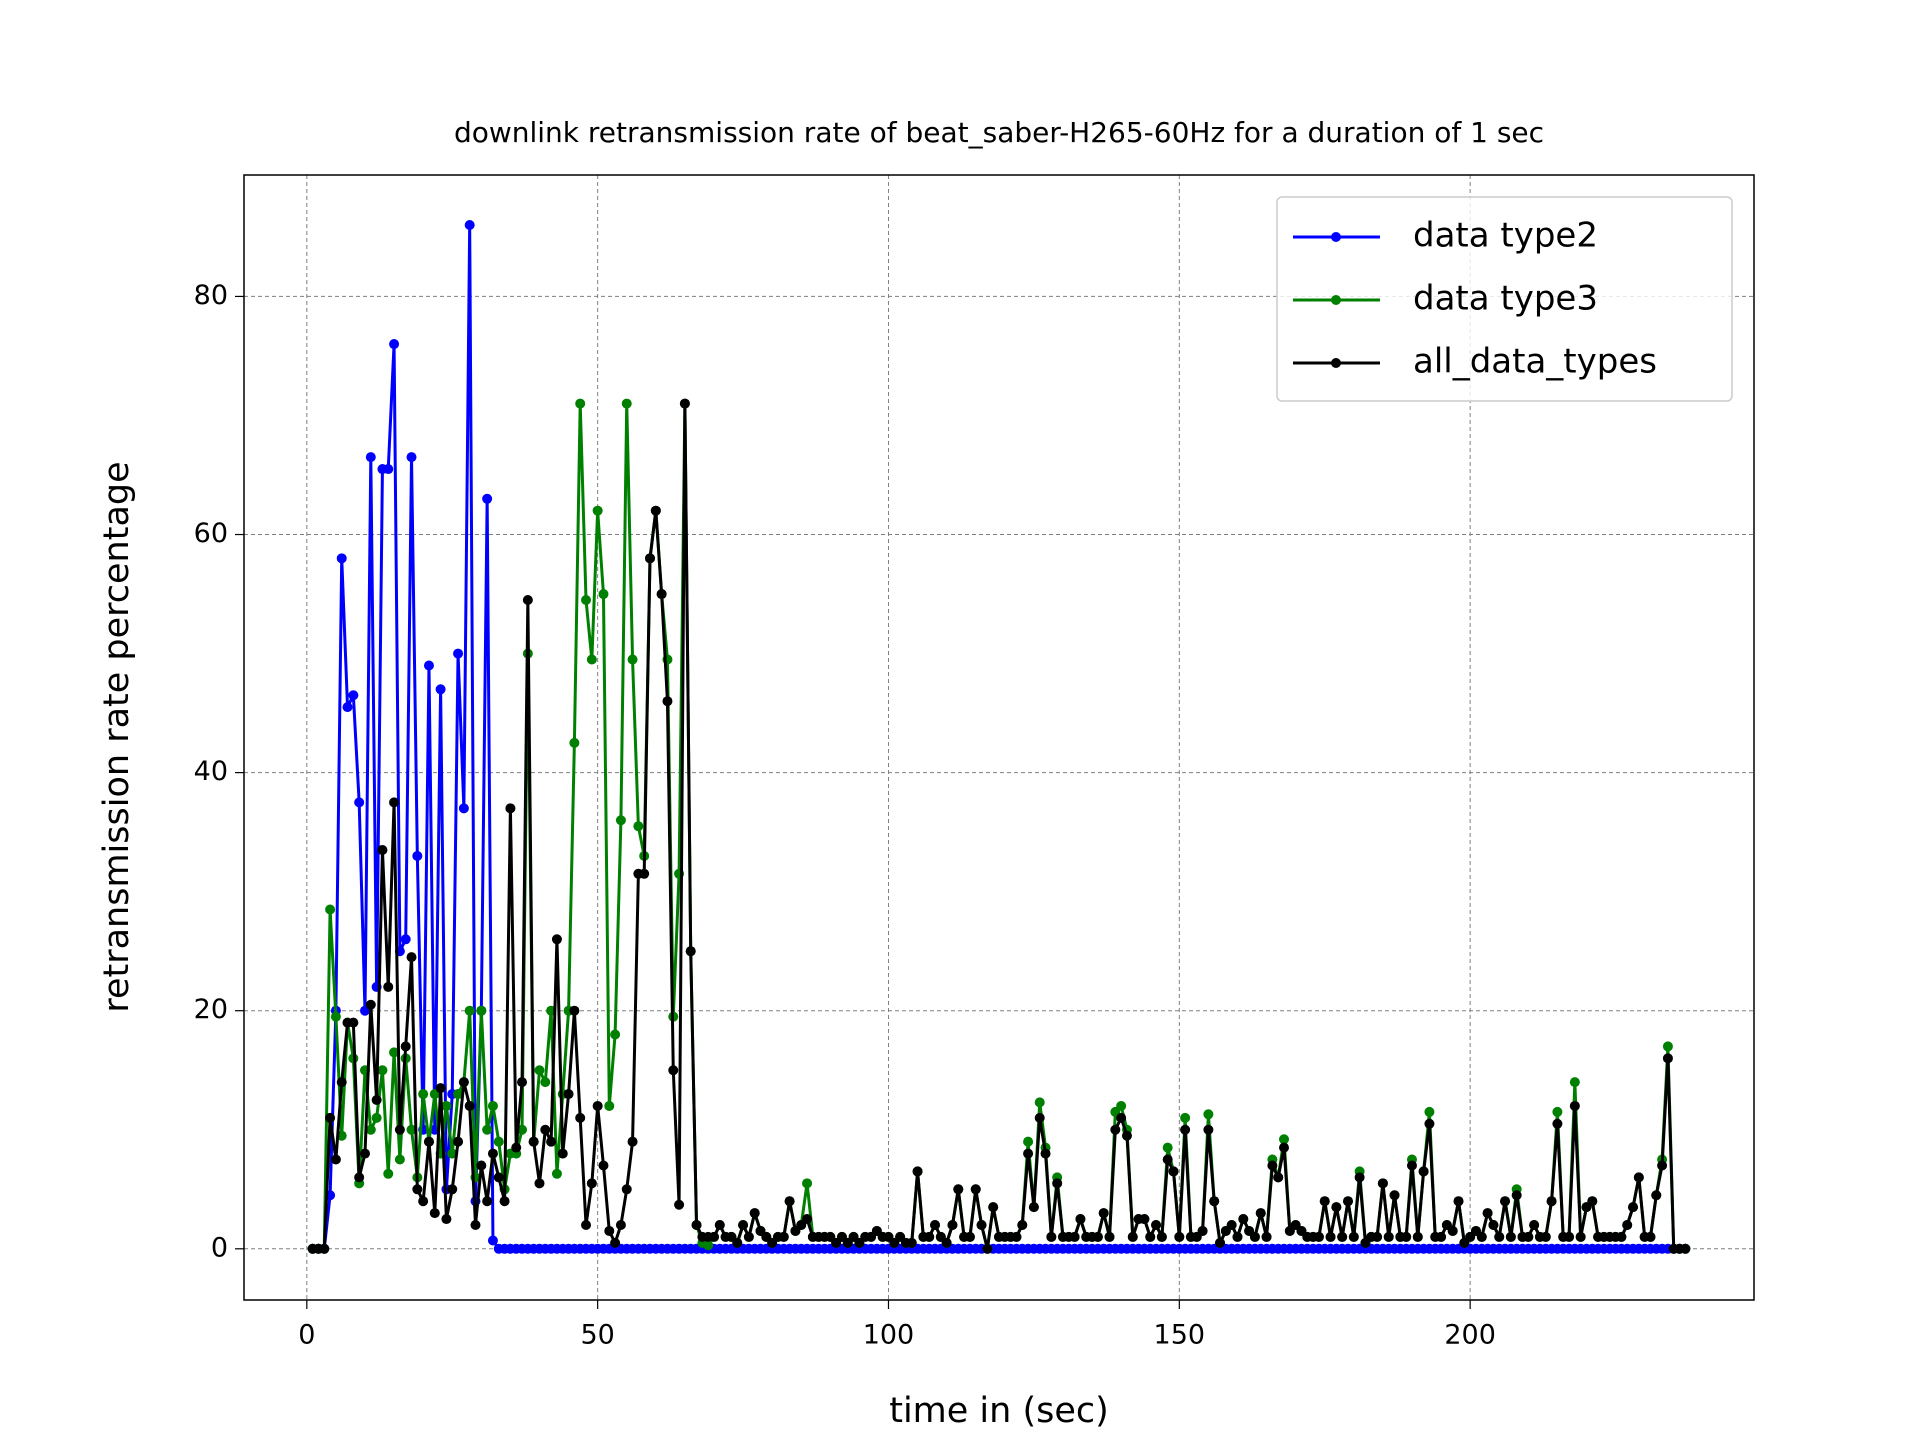 The image size is (1920, 1440). Describe the element at coordinates (117, 736) in the screenshot. I see `y-axis-label: retransmission rate percentage` at that location.